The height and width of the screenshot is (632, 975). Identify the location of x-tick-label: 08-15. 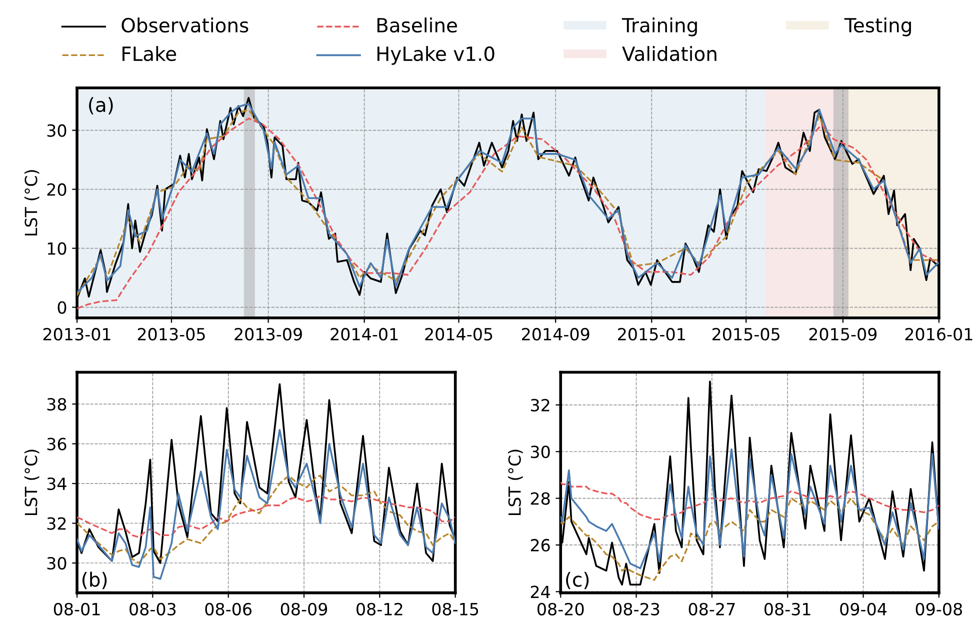
(455, 609).